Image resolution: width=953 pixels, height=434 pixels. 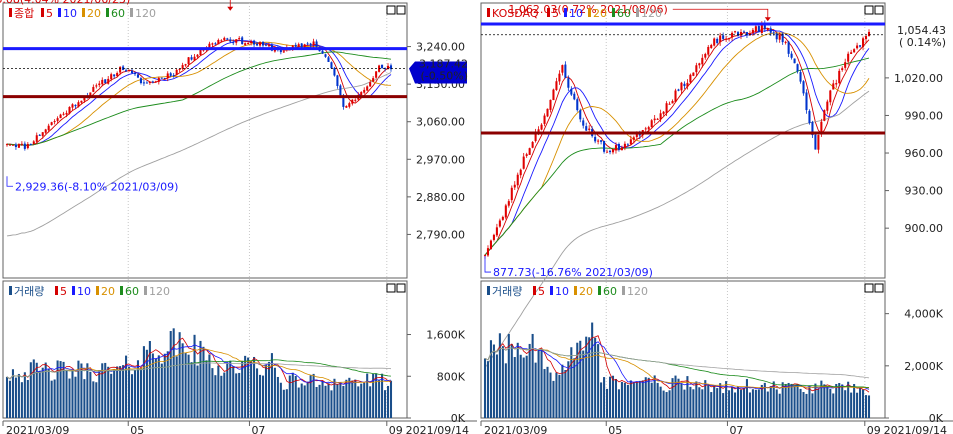 What do you see at coordinates (24, 13) in the screenshot?
I see `legend-label: 종합` at bounding box center [24, 13].